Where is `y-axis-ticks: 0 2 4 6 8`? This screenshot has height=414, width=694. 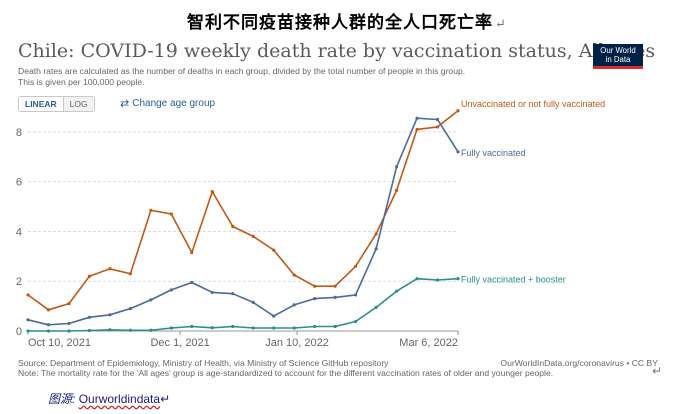
y-axis-ticks: 0 2 4 6 8 is located at coordinates (19, 232).